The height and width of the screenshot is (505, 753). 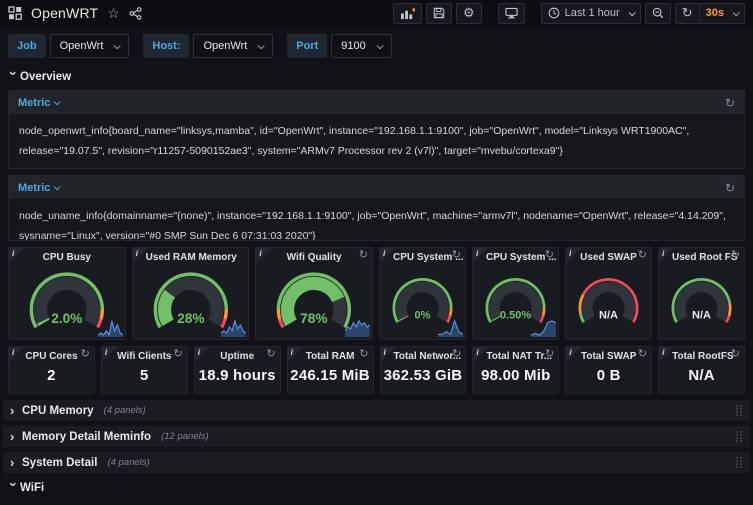 I want to click on dashboard-title: OpenWRT, so click(x=65, y=13).